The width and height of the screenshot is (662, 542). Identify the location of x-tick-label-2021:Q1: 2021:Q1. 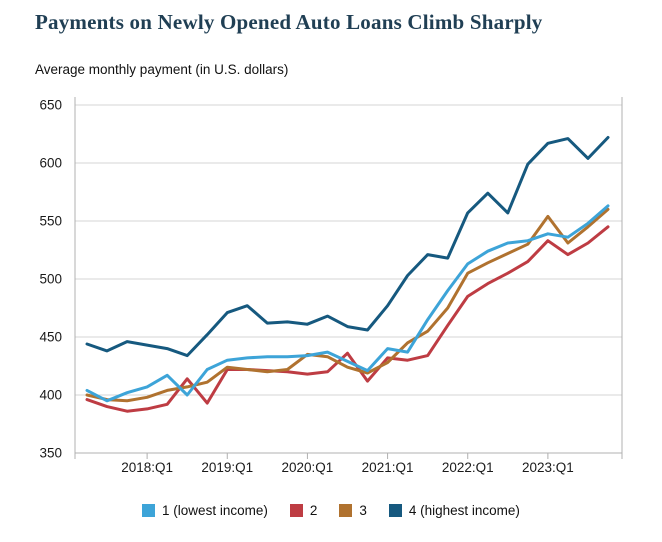
(388, 467).